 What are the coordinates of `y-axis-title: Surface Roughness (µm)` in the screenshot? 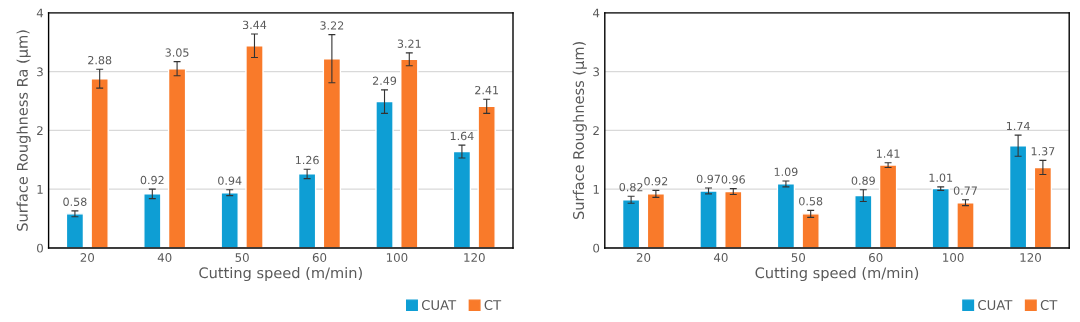 It's located at (579, 131).